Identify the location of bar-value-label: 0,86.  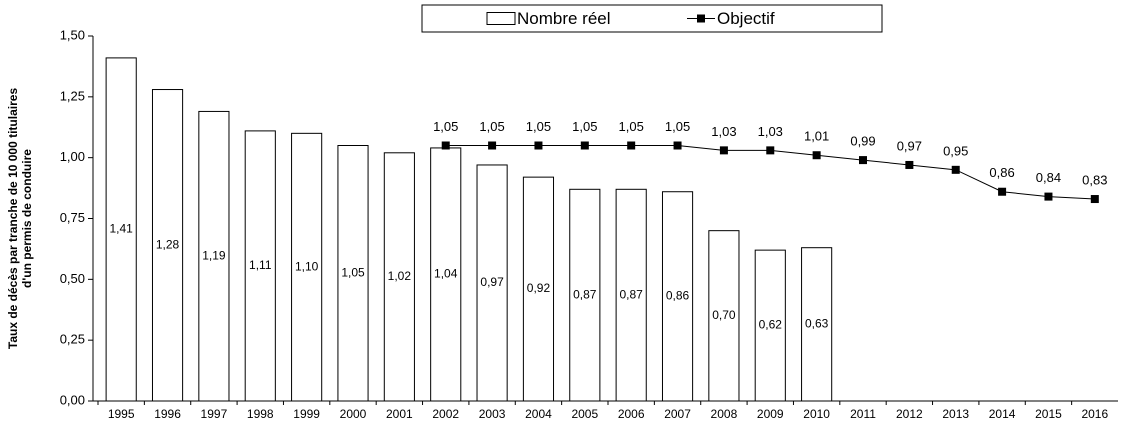
(678, 296).